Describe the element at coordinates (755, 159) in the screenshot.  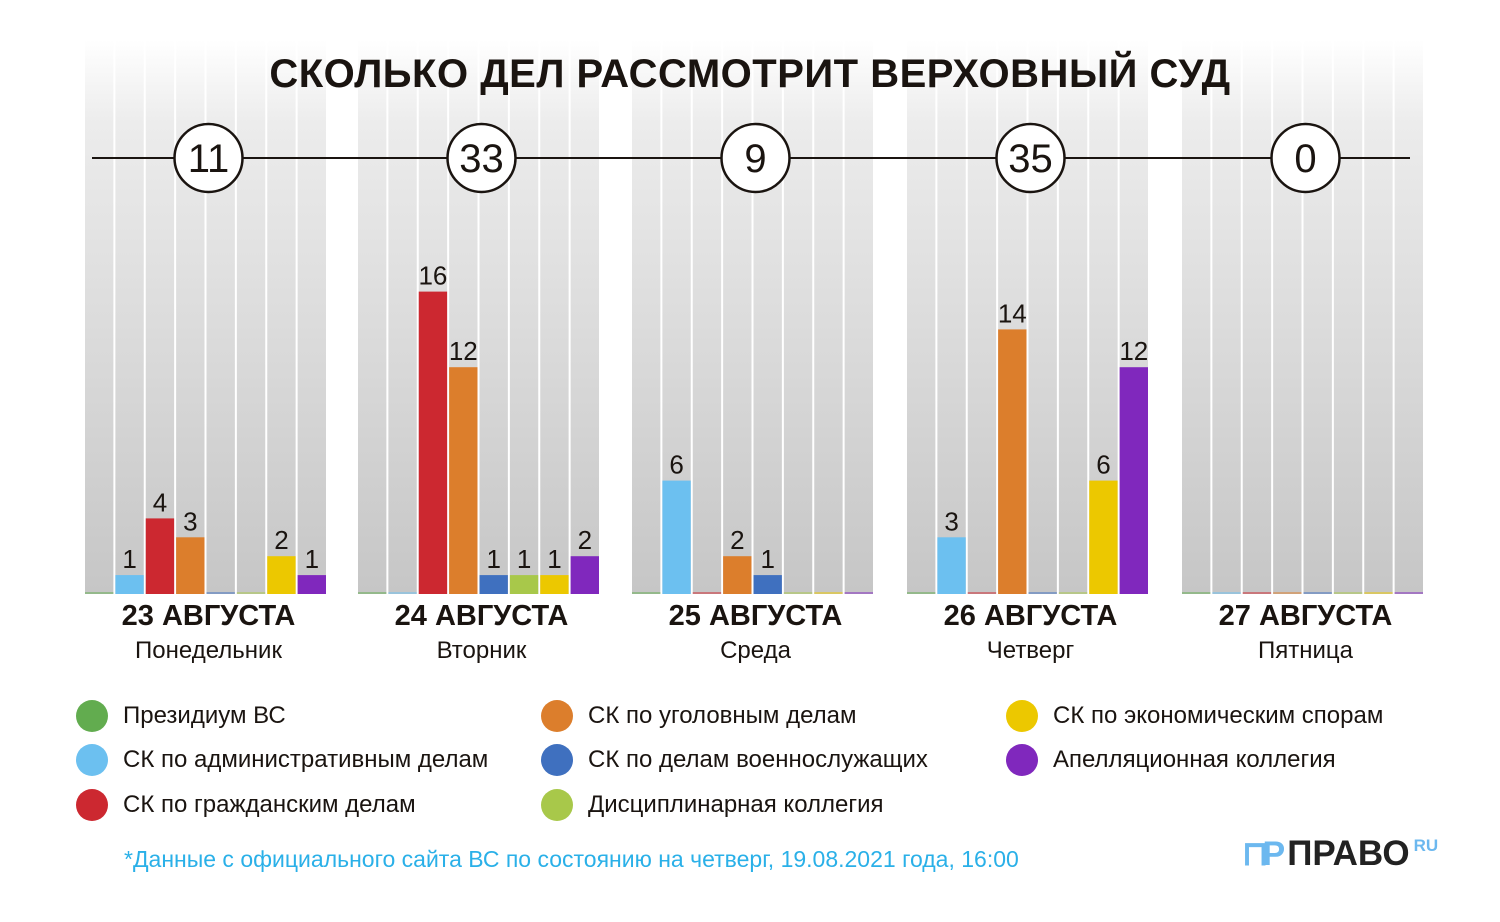
I see `day-total-label: 9` at that location.